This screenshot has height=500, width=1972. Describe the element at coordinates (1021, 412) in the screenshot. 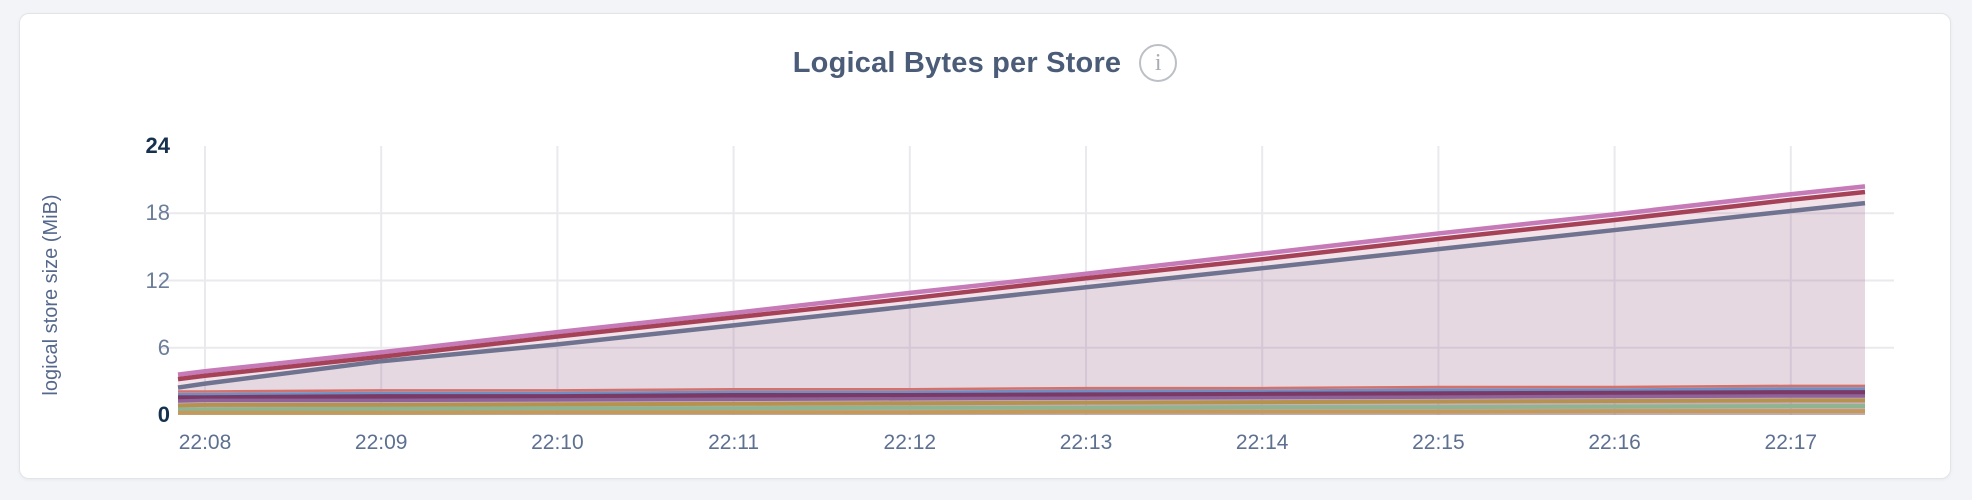

I see `series-10-line` at that location.